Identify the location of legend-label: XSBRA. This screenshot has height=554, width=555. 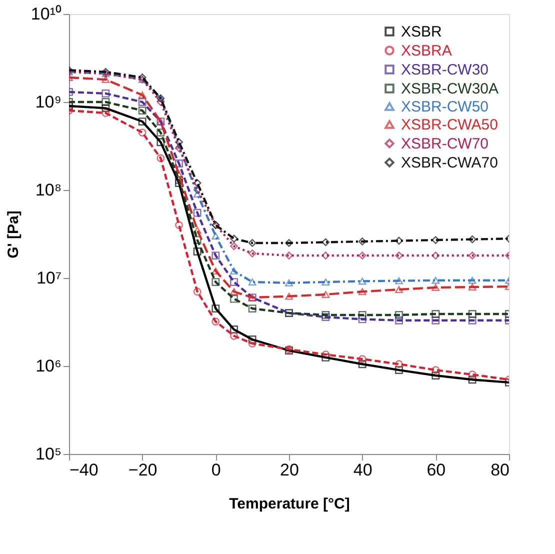
(426, 51).